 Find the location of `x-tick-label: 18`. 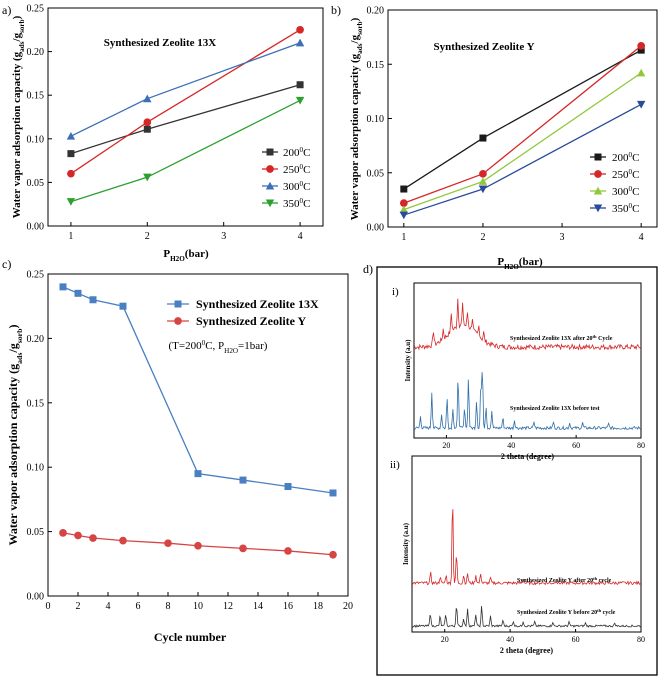

x-tick-label: 18 is located at coordinates (318, 606).